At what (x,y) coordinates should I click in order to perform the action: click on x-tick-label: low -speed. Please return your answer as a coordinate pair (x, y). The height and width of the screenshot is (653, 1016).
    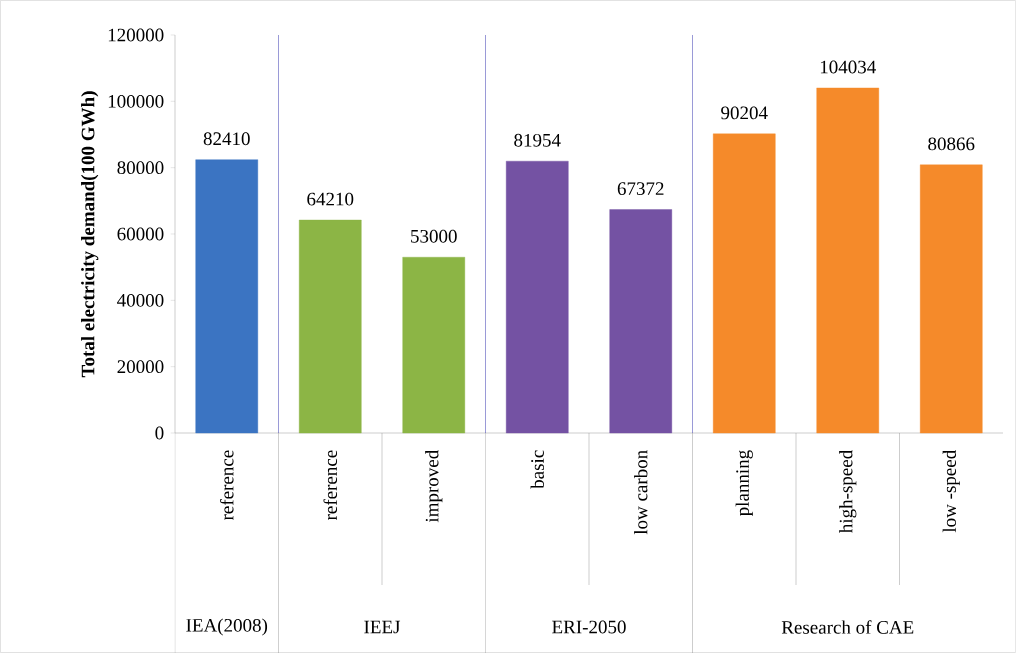
    Looking at the image, I should click on (951, 491).